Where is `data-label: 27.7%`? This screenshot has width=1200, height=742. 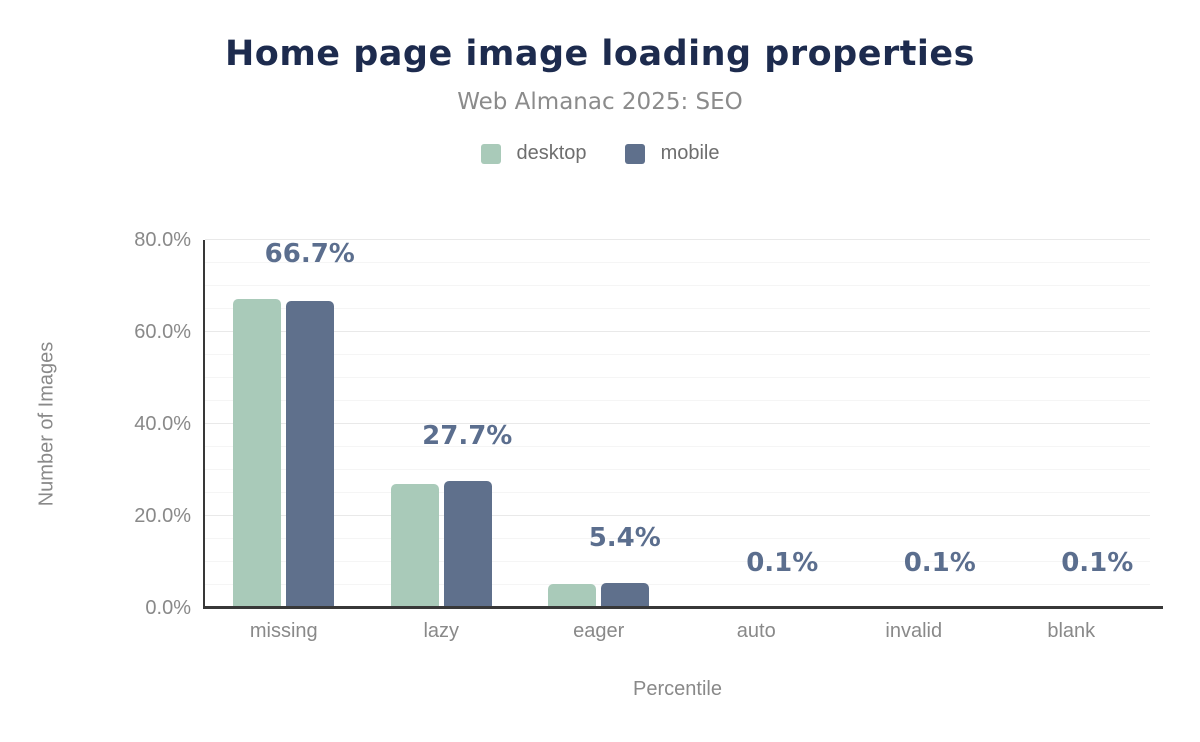
data-label: 27.7% is located at coordinates (467, 435).